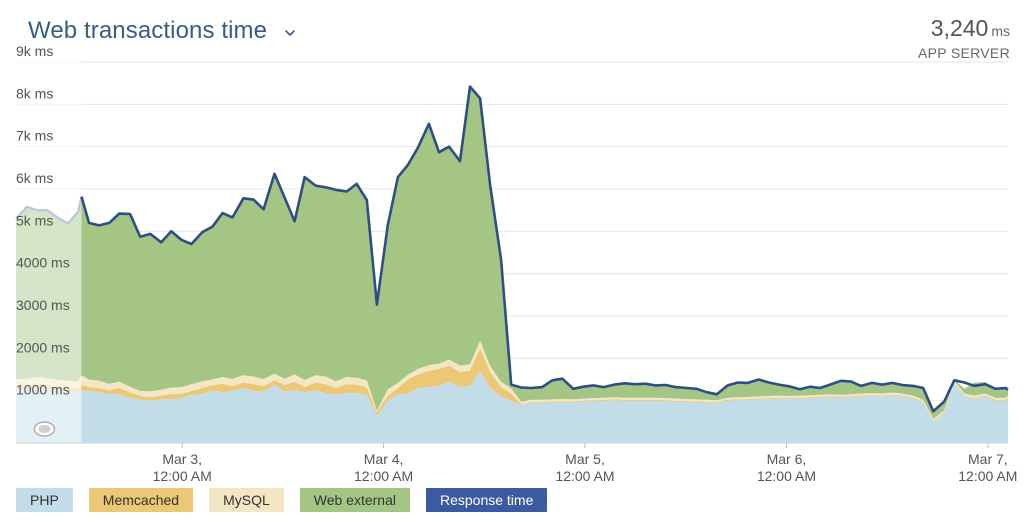 This screenshot has height=527, width=1024. Describe the element at coordinates (49, 442) in the screenshot. I see `selection-base` at that location.